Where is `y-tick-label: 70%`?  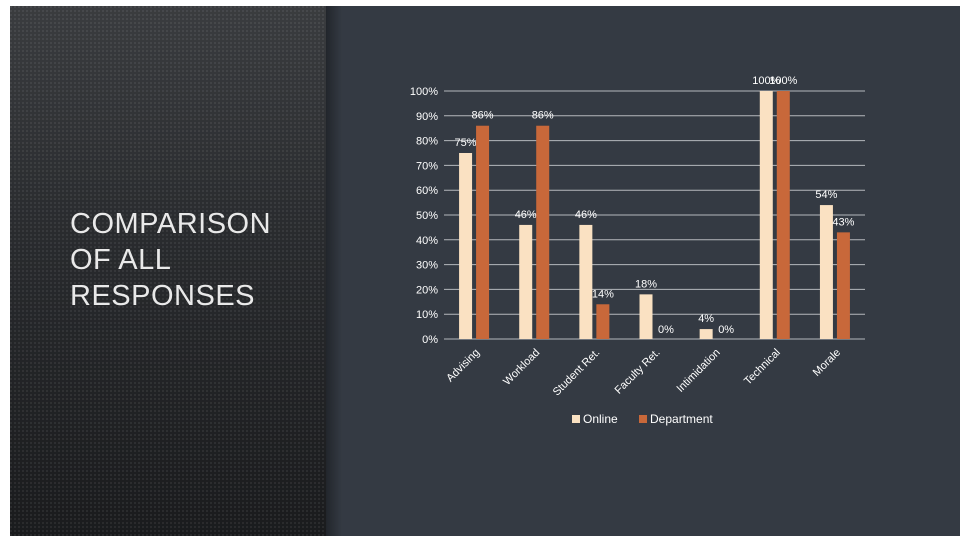
y-tick-label: 70% is located at coordinates (427, 166).